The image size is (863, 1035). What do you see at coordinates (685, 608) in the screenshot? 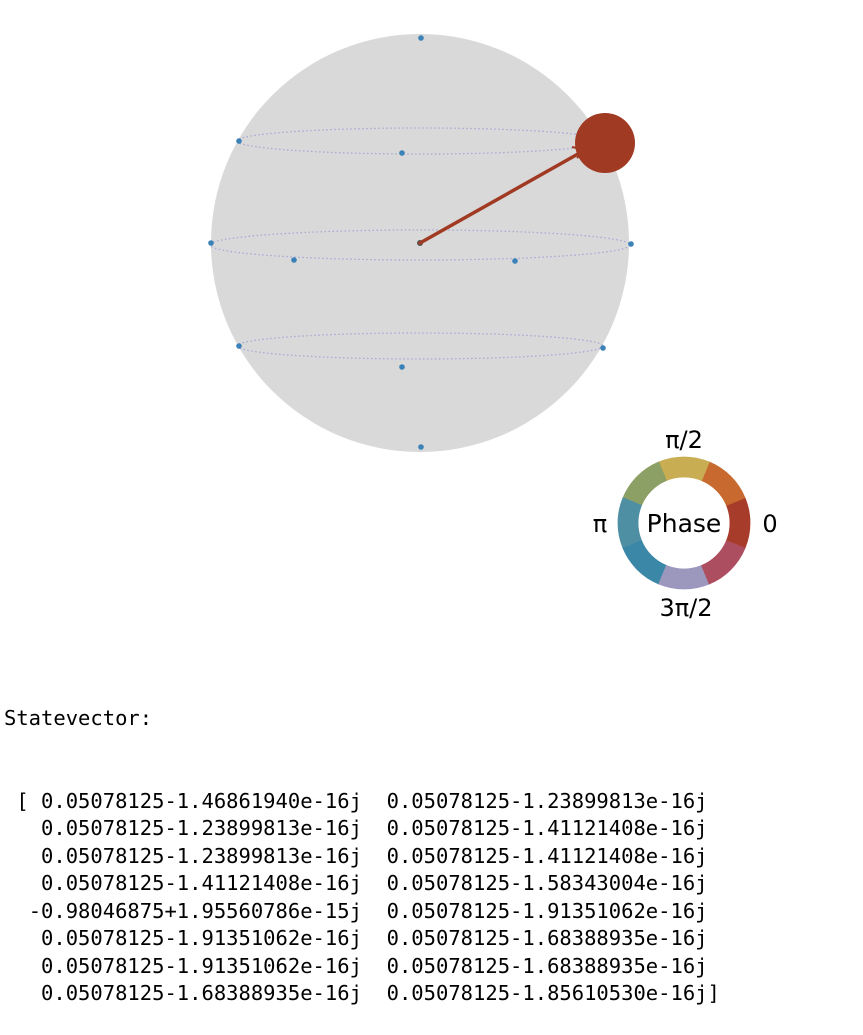
I see `phase-label-3pi-2: 3π/2` at bounding box center [685, 608].